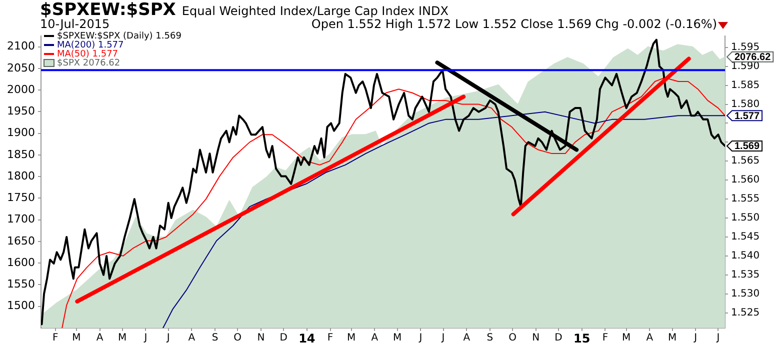 The image size is (777, 344). What do you see at coordinates (745, 66) in the screenshot?
I see `y2-tick-label: 1.590` at bounding box center [745, 66].